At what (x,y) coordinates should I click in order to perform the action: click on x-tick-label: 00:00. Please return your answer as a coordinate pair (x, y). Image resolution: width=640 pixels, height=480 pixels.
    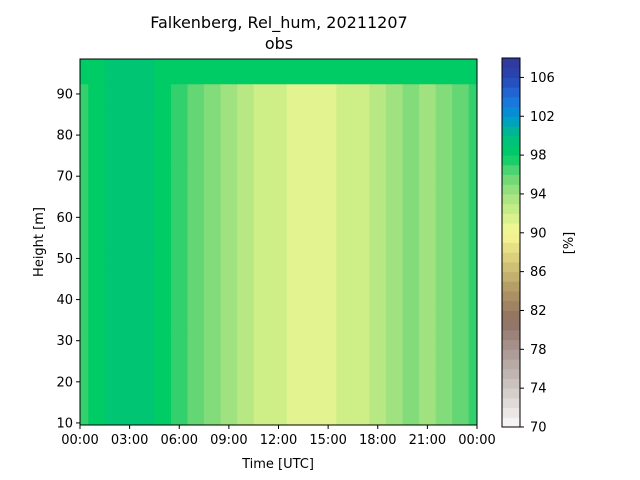
    Looking at the image, I should click on (476, 440).